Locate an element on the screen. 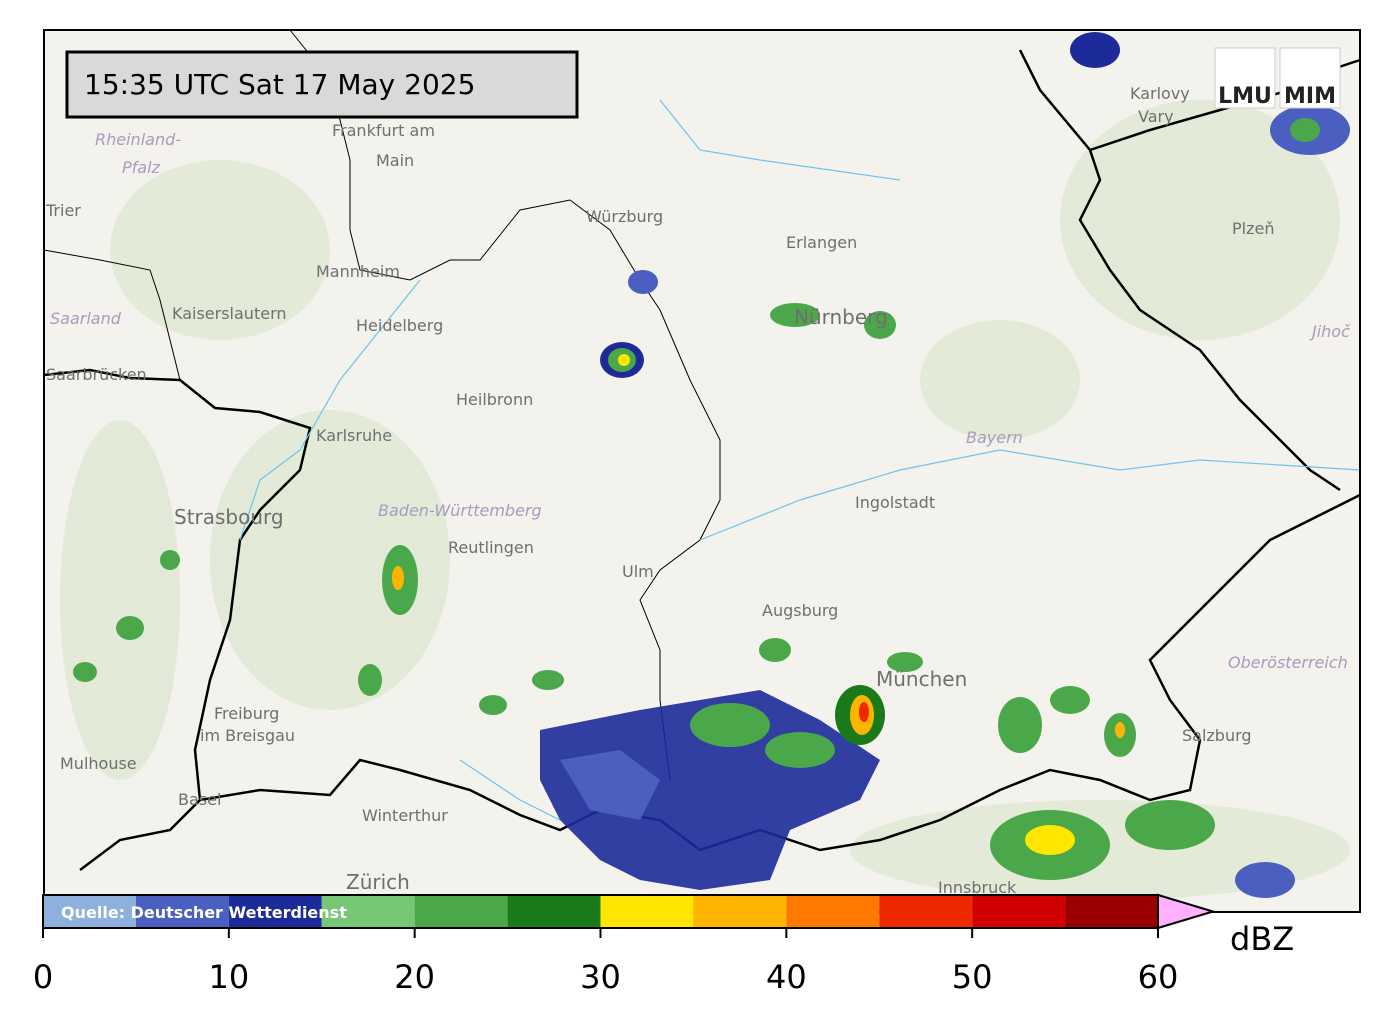  place-label: Main is located at coordinates (395, 160).